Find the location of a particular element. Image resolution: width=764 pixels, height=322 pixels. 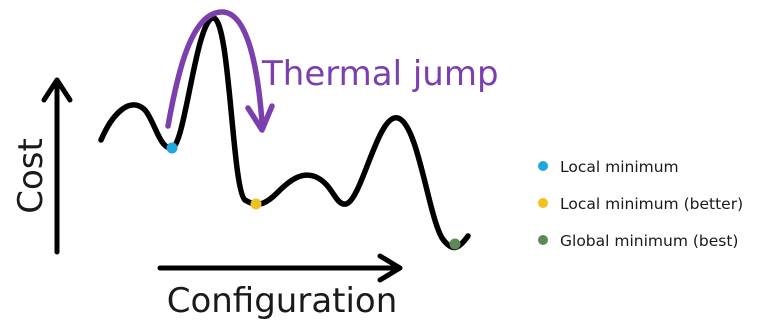

legend-label-local-minimum: Local minimum is located at coordinates (619, 167).